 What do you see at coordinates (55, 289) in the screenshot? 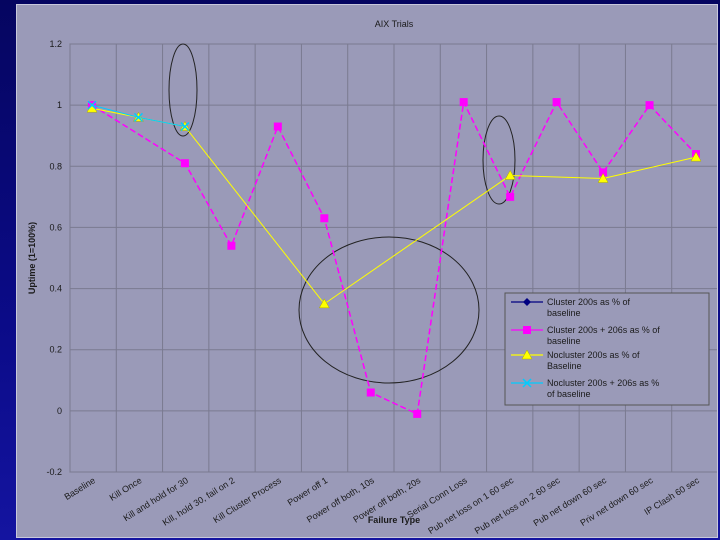
I see `y-tick-label: 0.4` at bounding box center [55, 289].